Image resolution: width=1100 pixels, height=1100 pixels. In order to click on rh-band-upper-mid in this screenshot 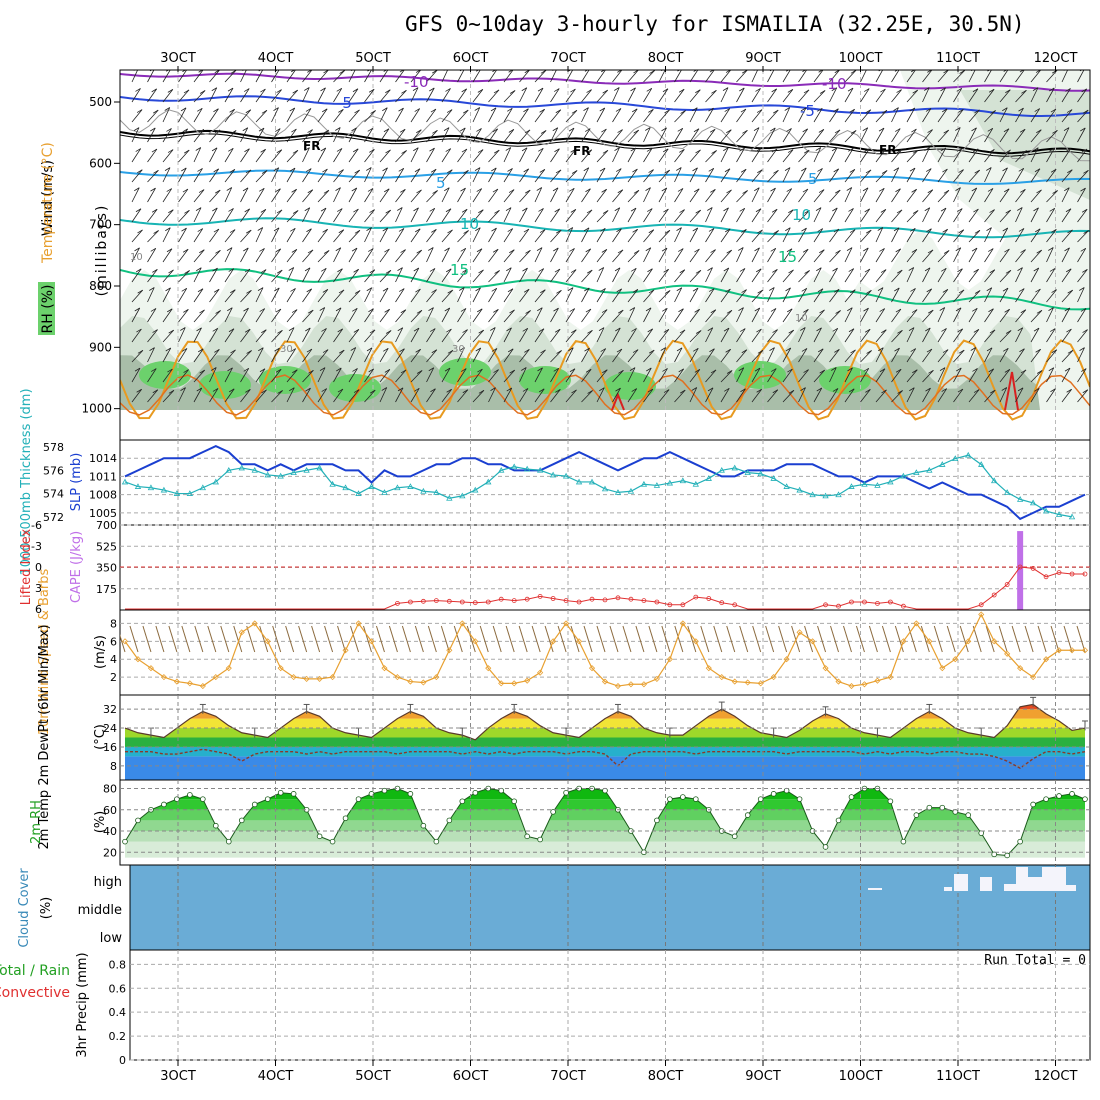, I will do `click(1025, 145)`.